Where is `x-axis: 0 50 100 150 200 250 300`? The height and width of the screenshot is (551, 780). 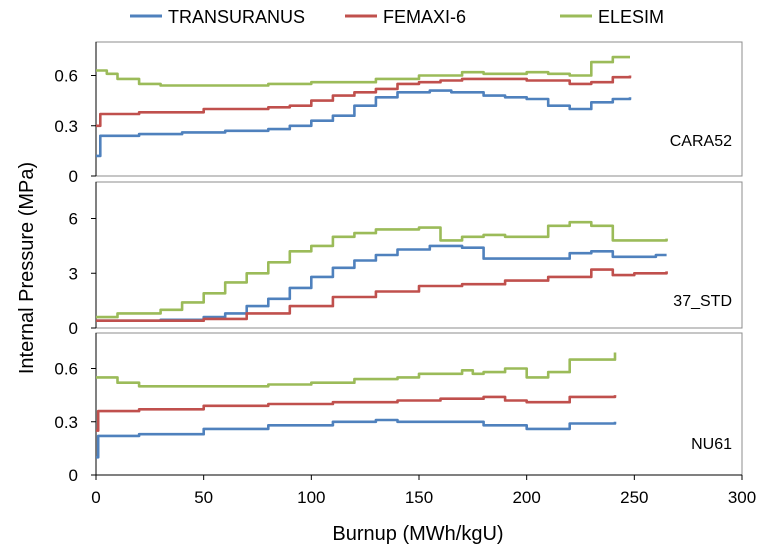 x-axis: 0 50 100 150 200 250 300 is located at coordinates (423, 490).